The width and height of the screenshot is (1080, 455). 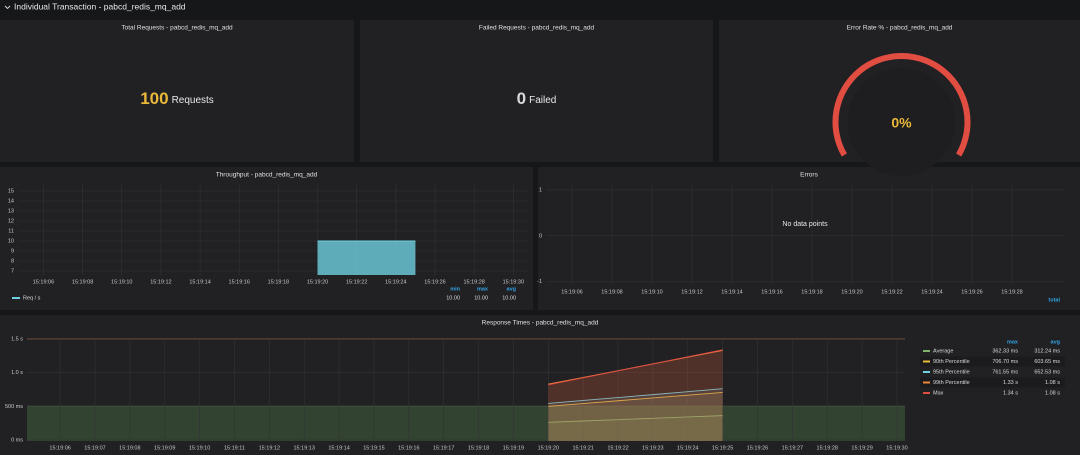 What do you see at coordinates (14, 407) in the screenshot?
I see `y-tick-label: 500 ms` at bounding box center [14, 407].